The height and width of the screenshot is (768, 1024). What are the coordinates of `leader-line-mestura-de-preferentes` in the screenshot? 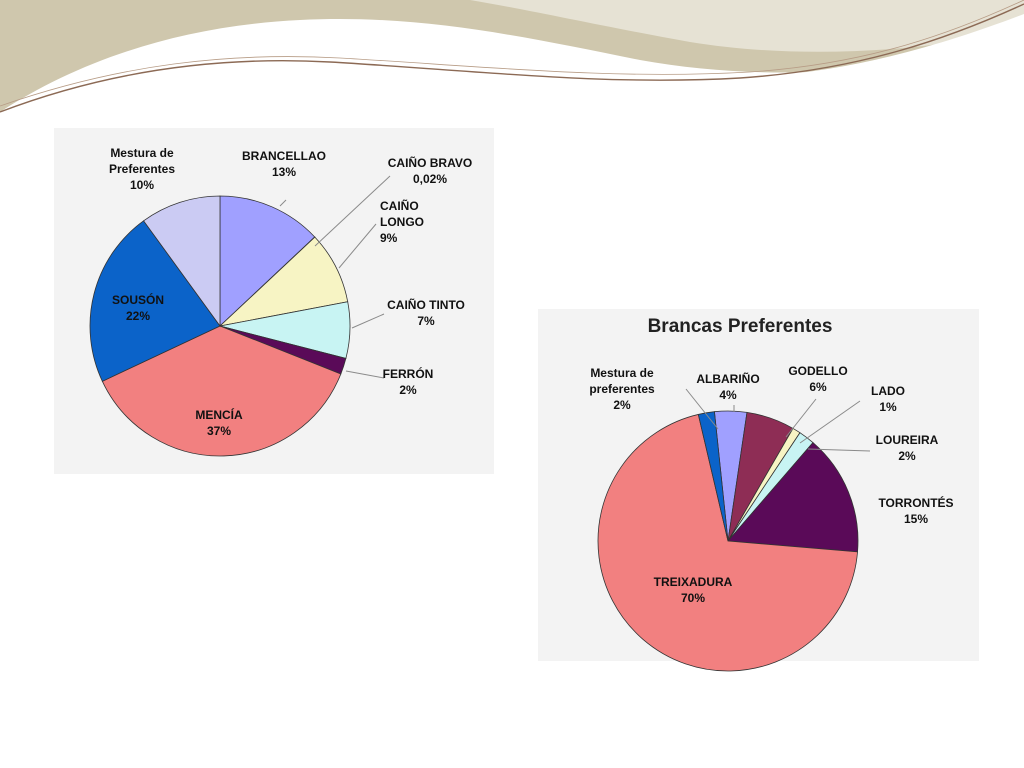 It's located at (702, 409).